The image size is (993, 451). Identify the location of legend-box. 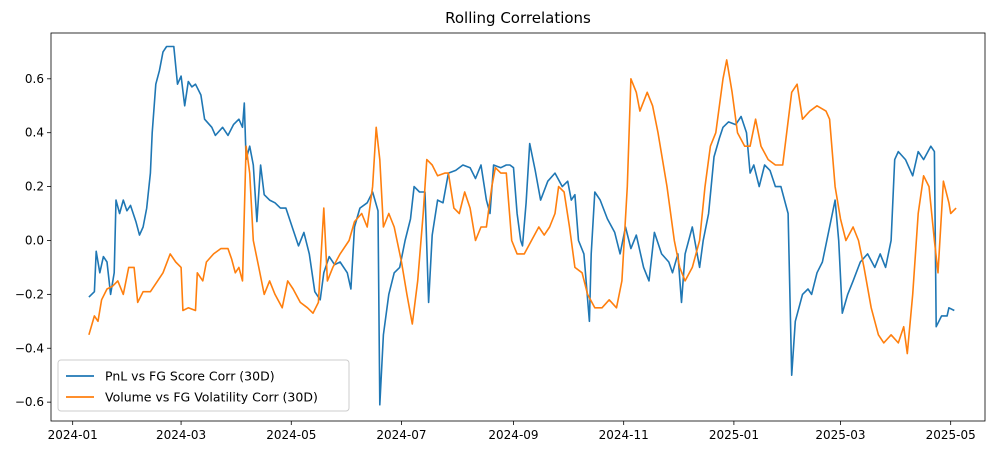
(203, 385).